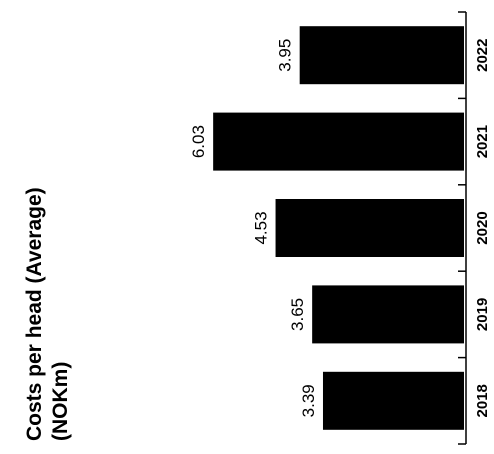  What do you see at coordinates (388, 314) in the screenshot?
I see `bar-2019` at bounding box center [388, 314].